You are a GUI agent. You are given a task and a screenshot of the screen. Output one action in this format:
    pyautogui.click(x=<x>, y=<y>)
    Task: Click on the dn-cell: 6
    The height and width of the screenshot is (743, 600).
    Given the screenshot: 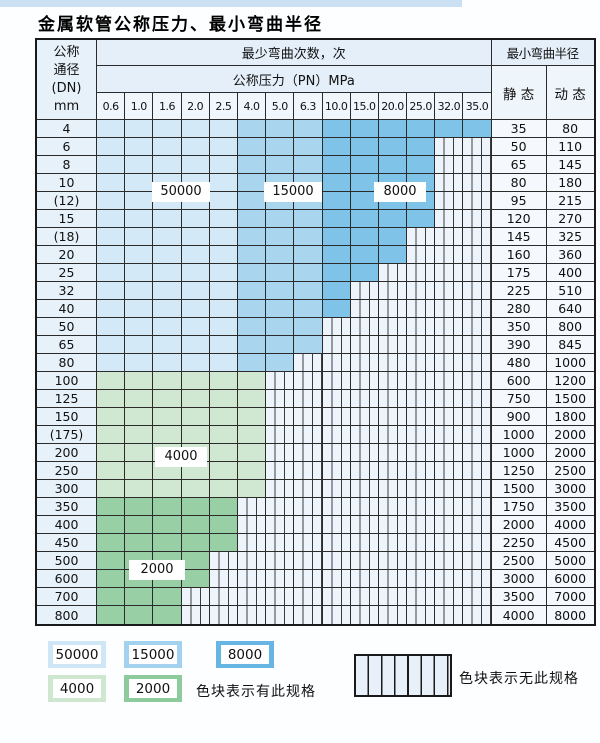 What is the action you would take?
    pyautogui.click(x=67, y=147)
    